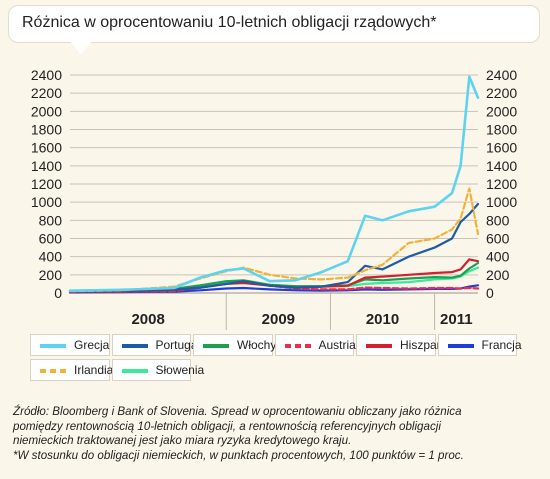 The image size is (550, 479). Describe the element at coordinates (315, 345) in the screenshot. I see `legend-item-austria: Austria` at that location.